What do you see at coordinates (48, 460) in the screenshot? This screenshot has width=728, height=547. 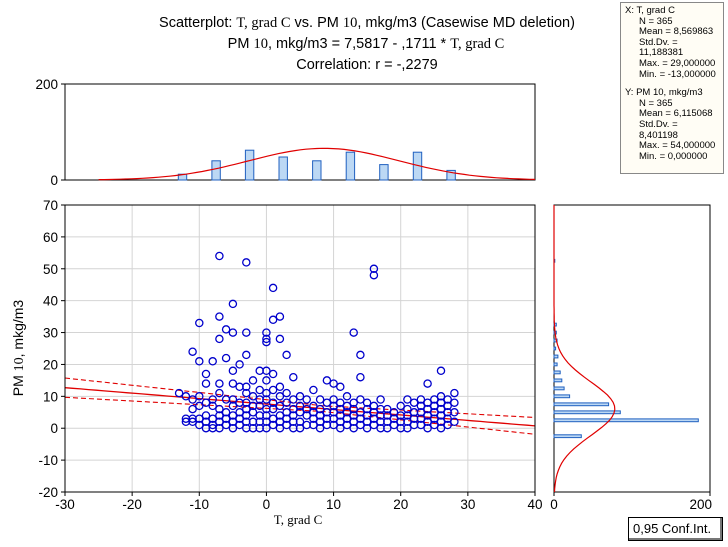 I see `y-tick-label: -10` at bounding box center [48, 460].